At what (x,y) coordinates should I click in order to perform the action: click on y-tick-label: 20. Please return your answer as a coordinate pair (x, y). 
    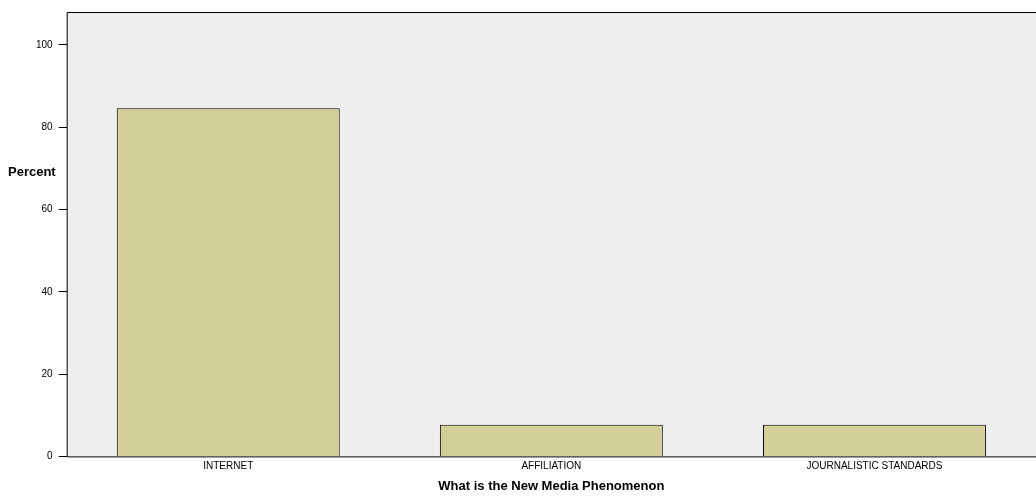
    Looking at the image, I should click on (47, 373).